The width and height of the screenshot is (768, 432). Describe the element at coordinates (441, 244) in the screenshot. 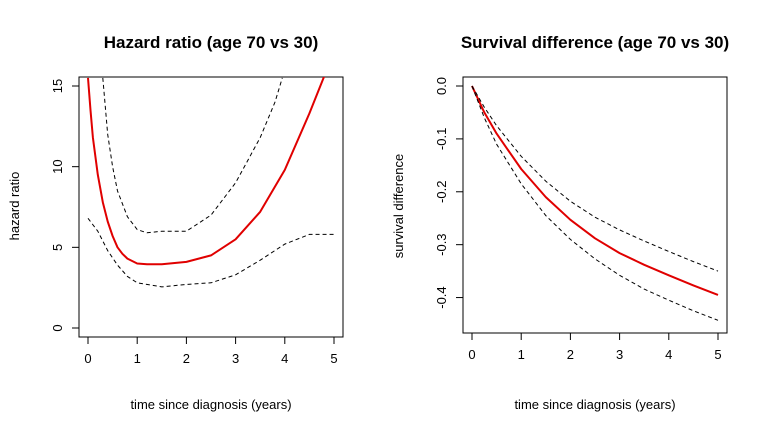

I see `y-tick-label: -0.3` at that location.